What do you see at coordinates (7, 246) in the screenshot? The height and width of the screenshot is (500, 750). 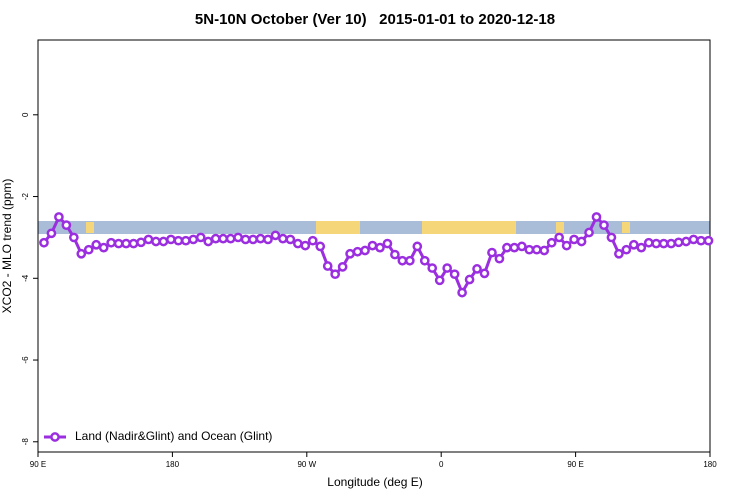 I see `y-axis-label: XCO2 - MLO trend (ppm)` at bounding box center [7, 246].